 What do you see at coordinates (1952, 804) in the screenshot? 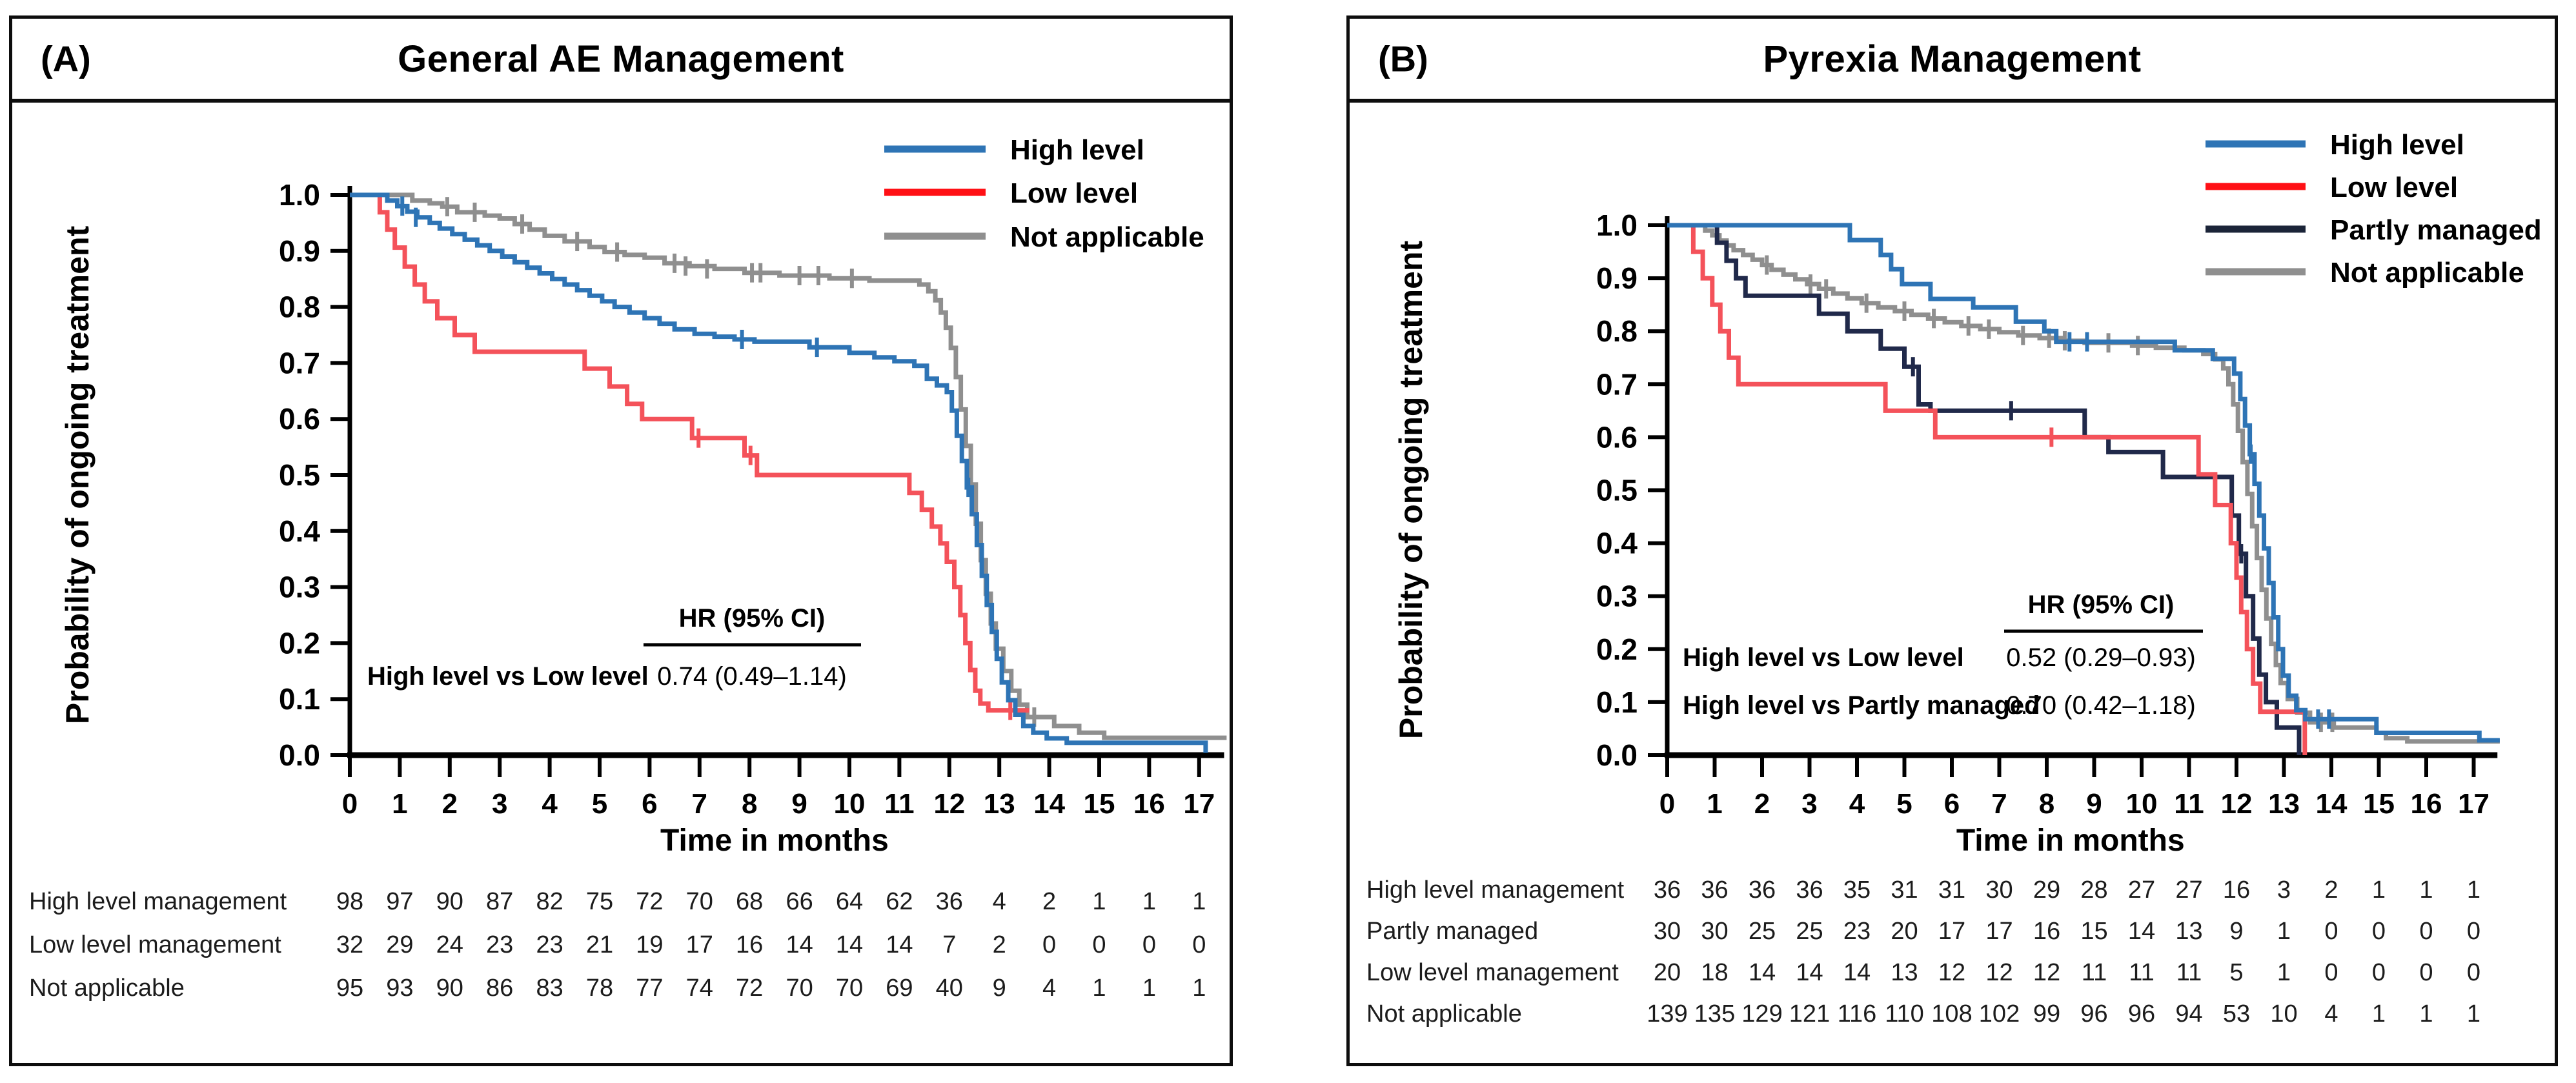
I see `svg-text: 6` at bounding box center [1952, 804].